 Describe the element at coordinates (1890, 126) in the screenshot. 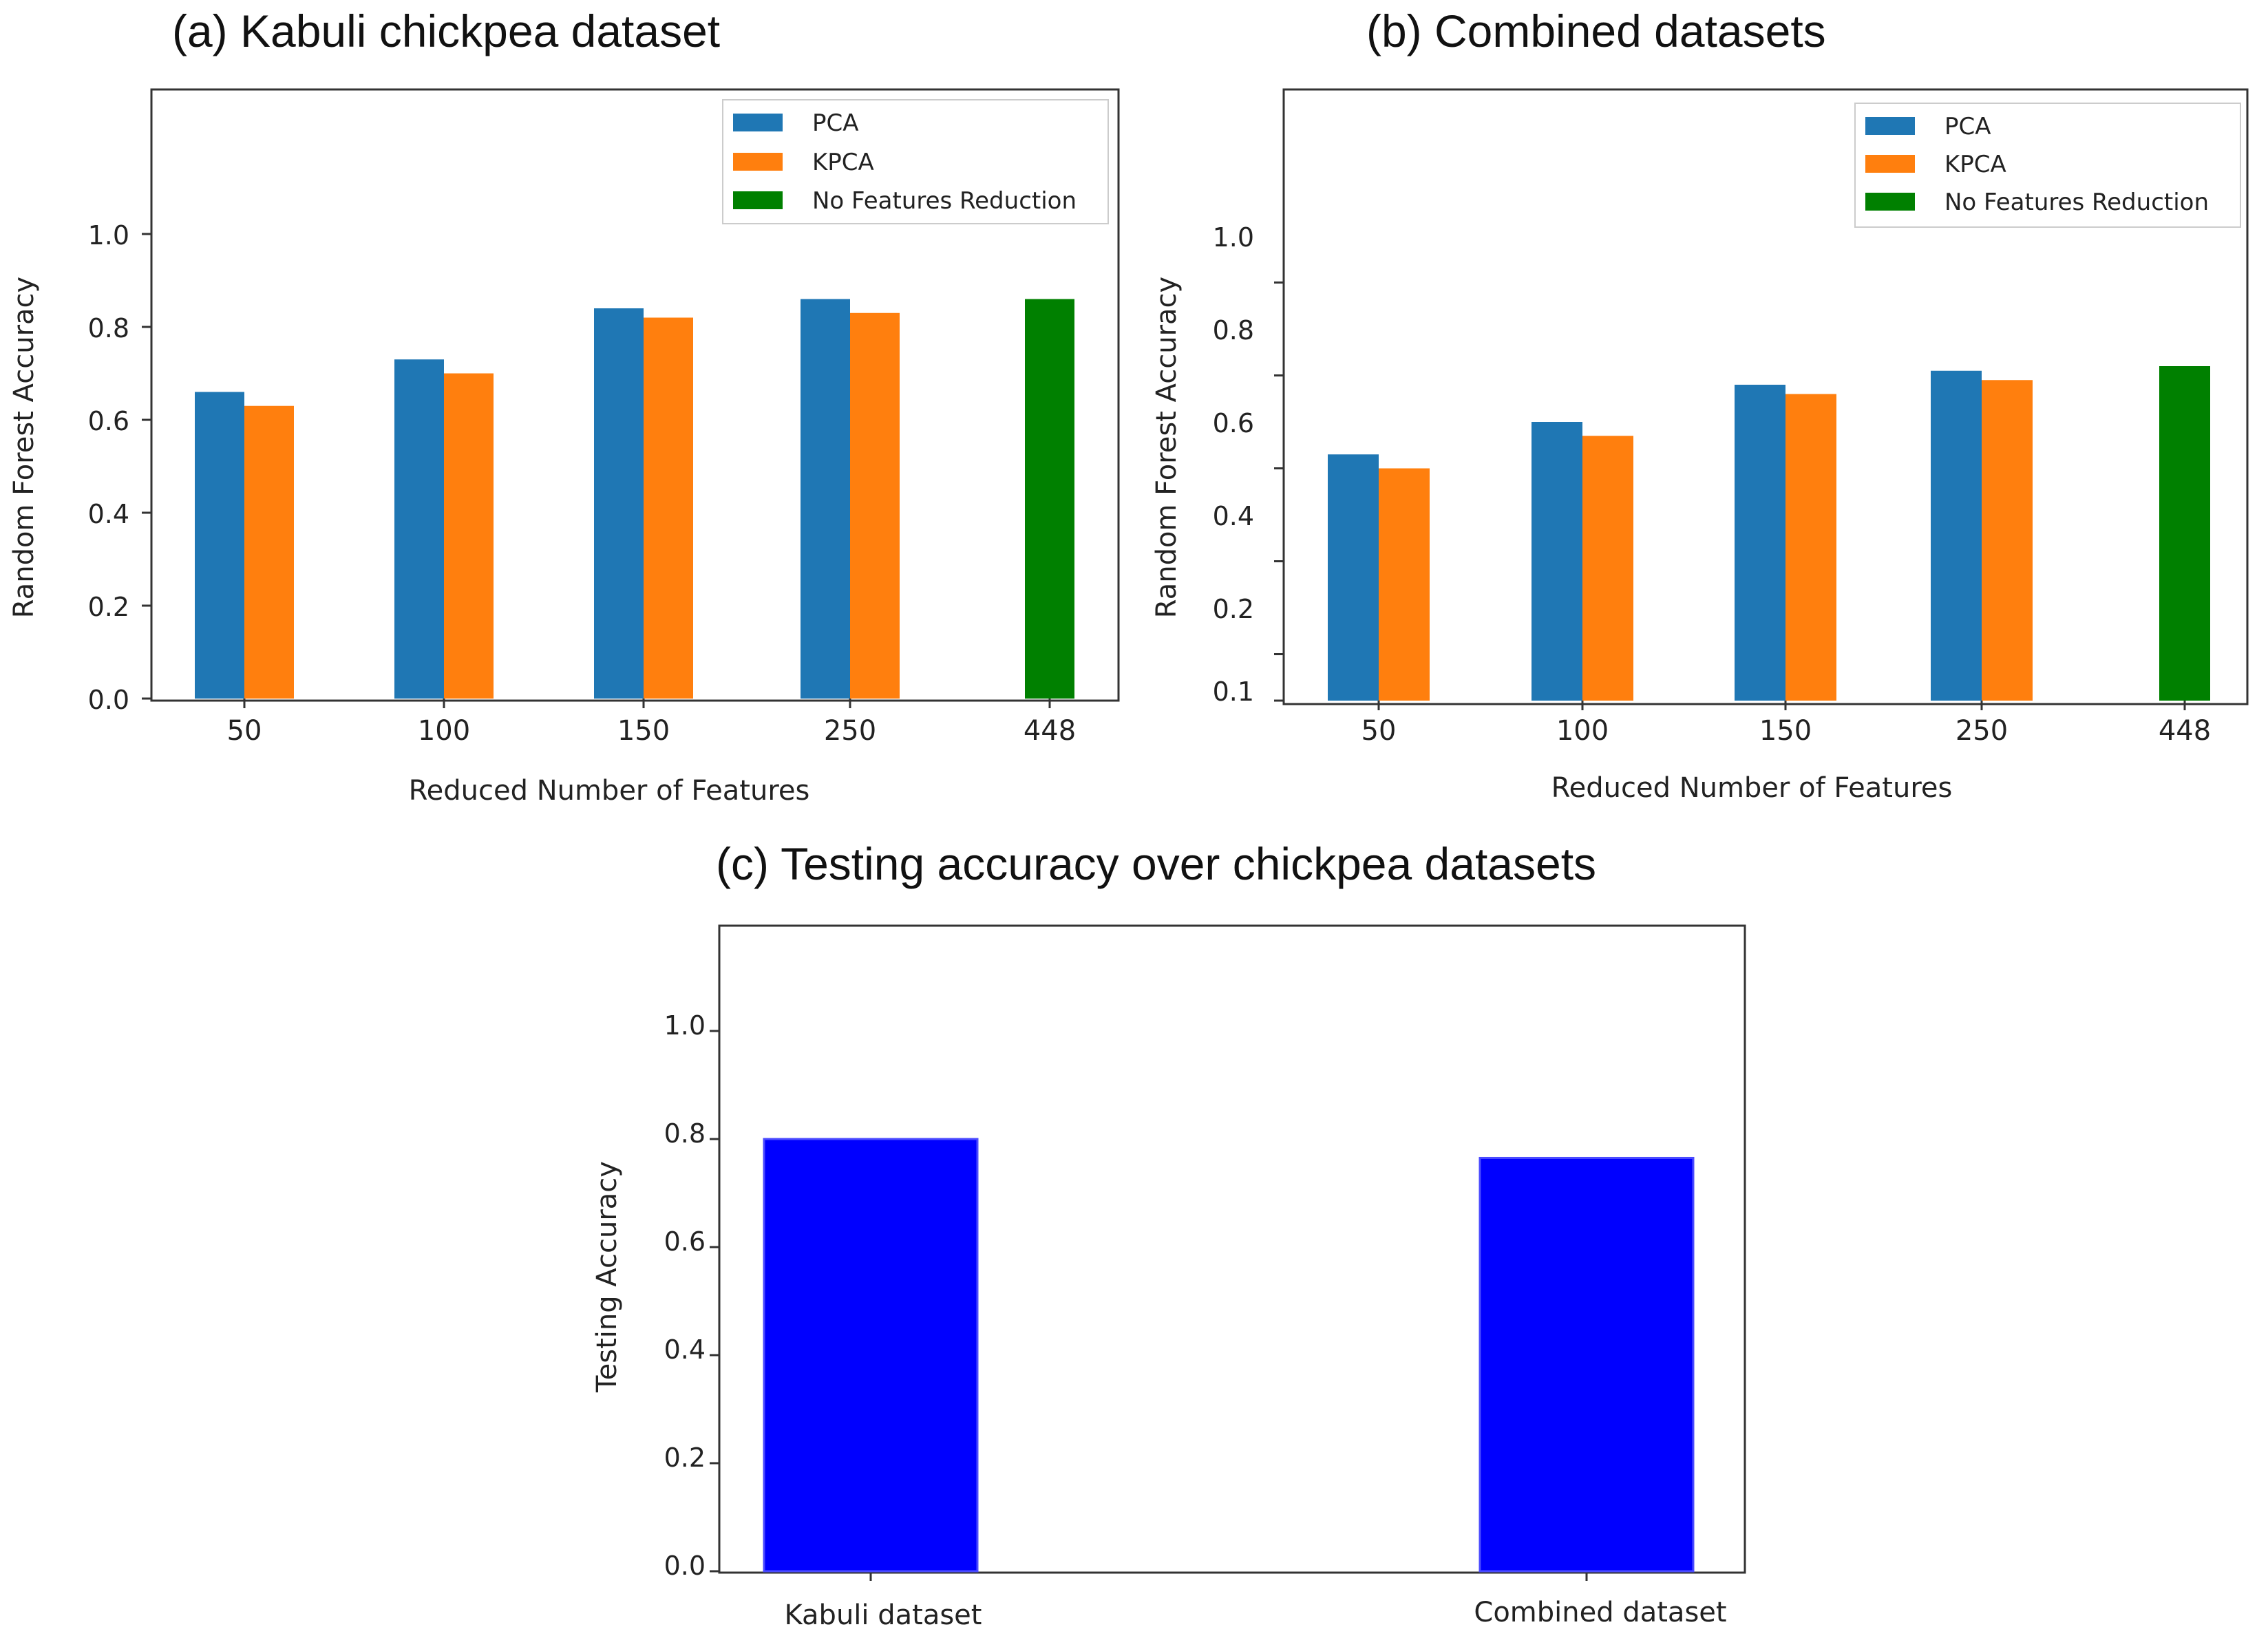

I see `chart-b-legend-swatch-pca` at that location.